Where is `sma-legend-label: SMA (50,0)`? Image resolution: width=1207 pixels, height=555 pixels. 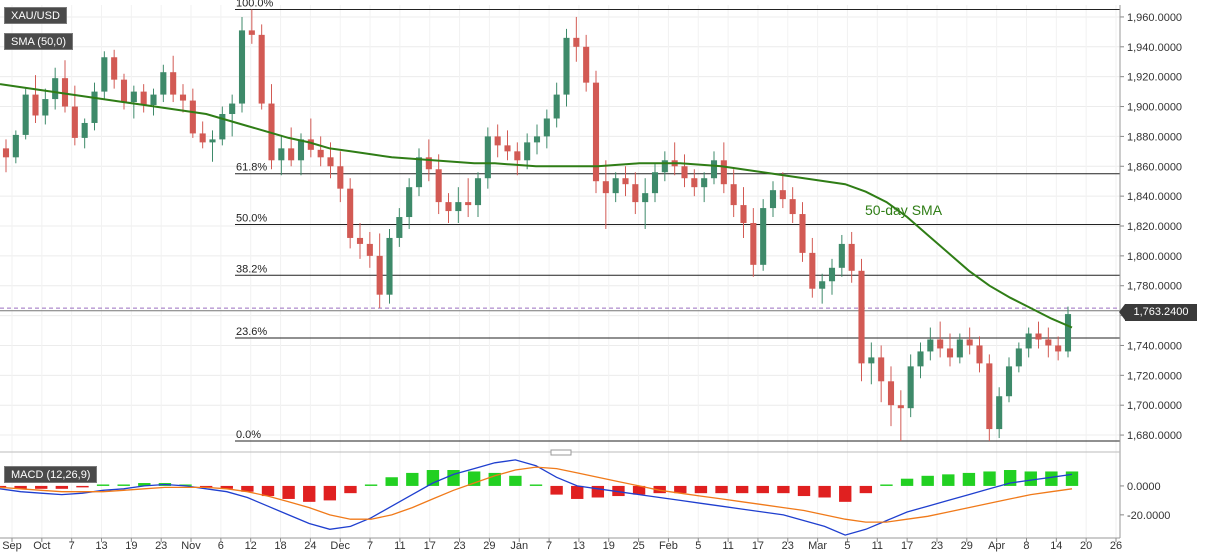
sma-legend-label: SMA (50,0) is located at coordinates (39, 41).